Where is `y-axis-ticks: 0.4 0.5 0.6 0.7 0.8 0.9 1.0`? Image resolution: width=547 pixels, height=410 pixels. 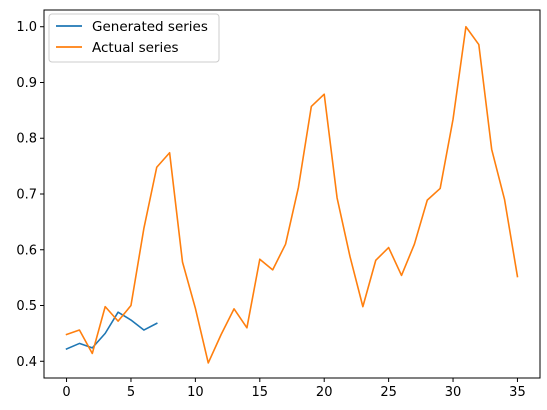 y-axis-ticks: 0.4 0.5 0.6 0.7 0.8 0.9 1.0 is located at coordinates (30, 195).